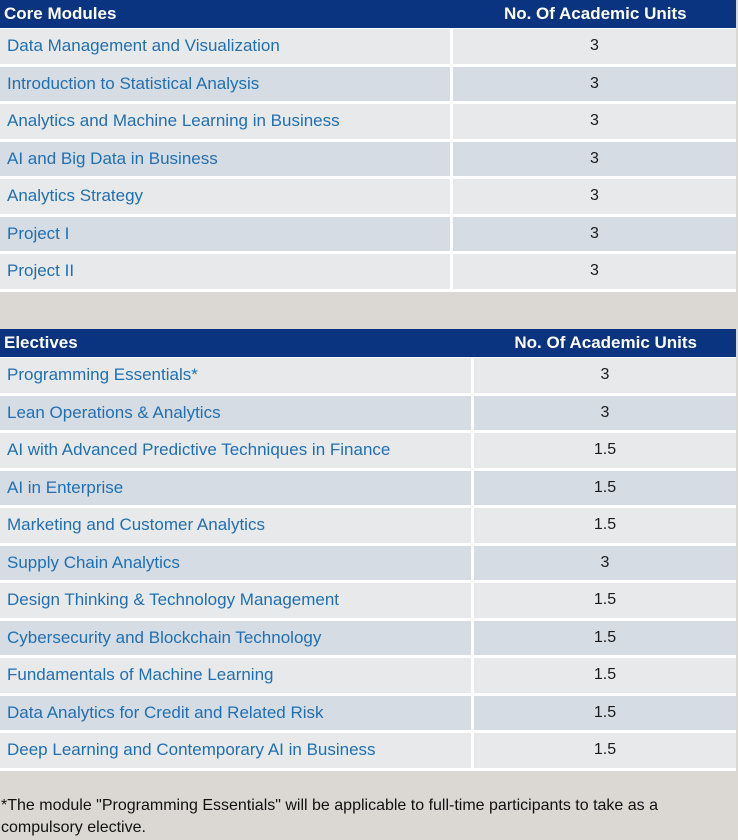 This screenshot has width=738, height=840. What do you see at coordinates (237, 637) in the screenshot?
I see `module-name: Cybersecurity and Blockchain Technology` at bounding box center [237, 637].